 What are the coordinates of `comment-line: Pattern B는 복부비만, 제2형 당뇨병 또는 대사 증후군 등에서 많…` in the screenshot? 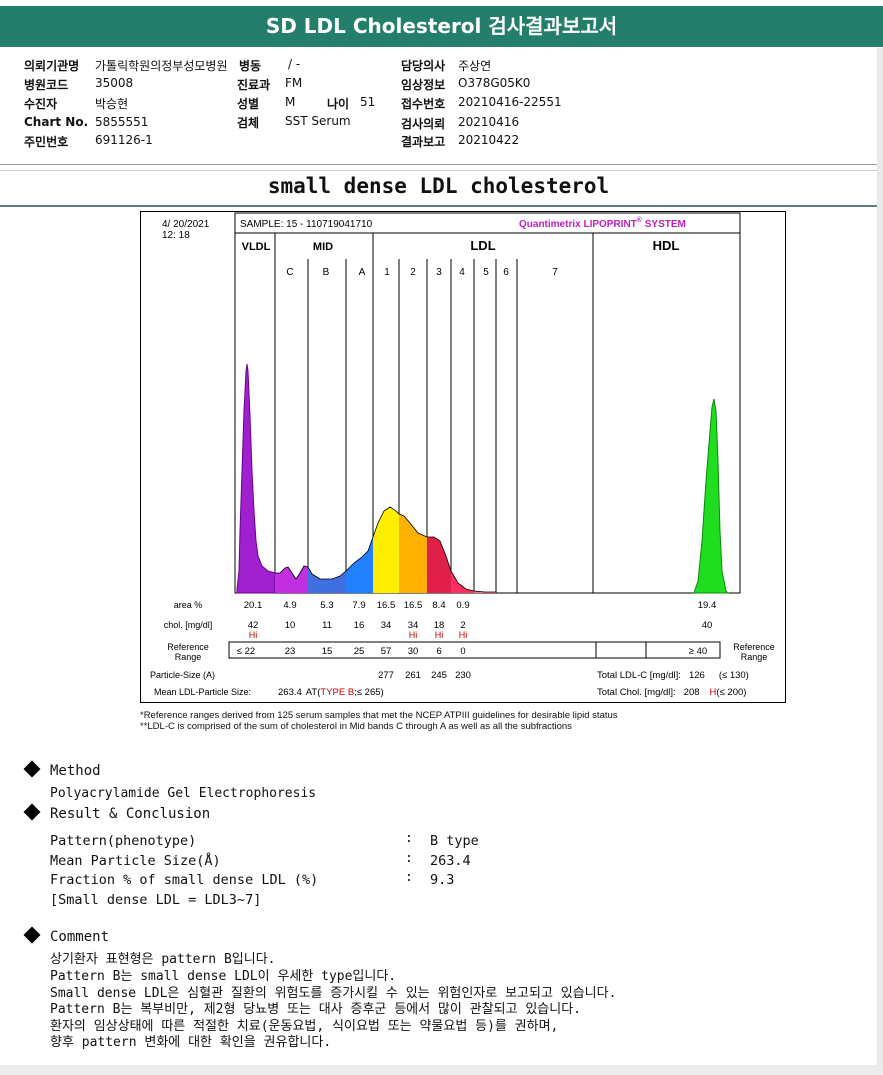 It's located at (315, 1009).